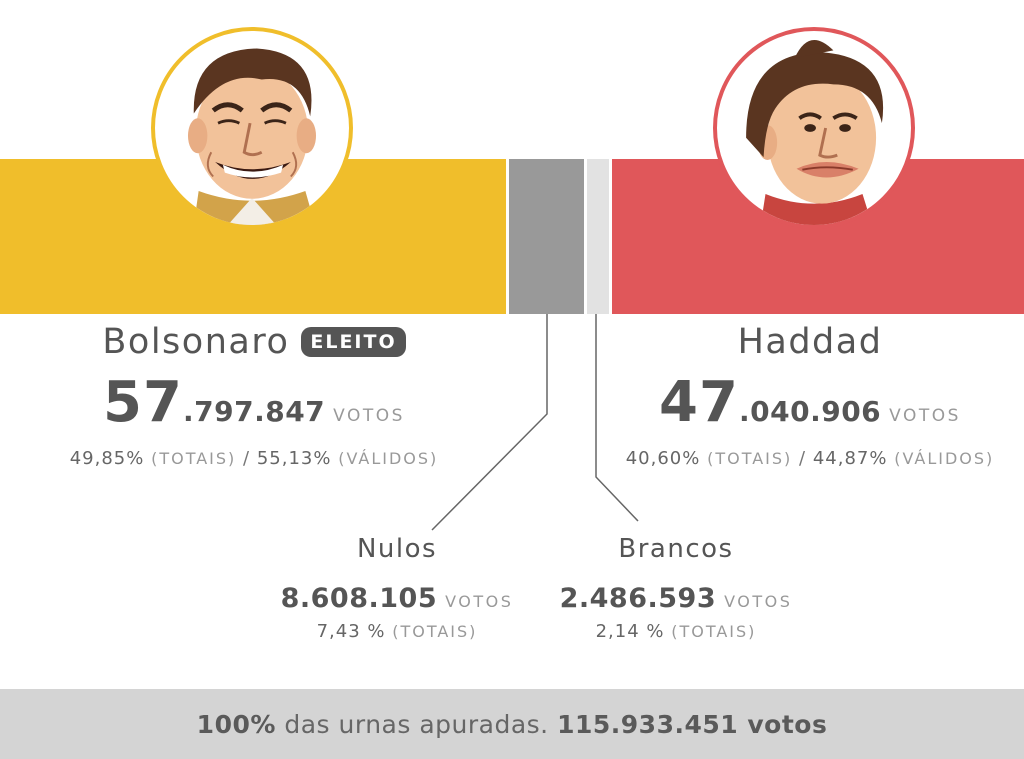 This screenshot has height=759, width=1024. I want to click on votes-millions: 57, so click(143, 402).